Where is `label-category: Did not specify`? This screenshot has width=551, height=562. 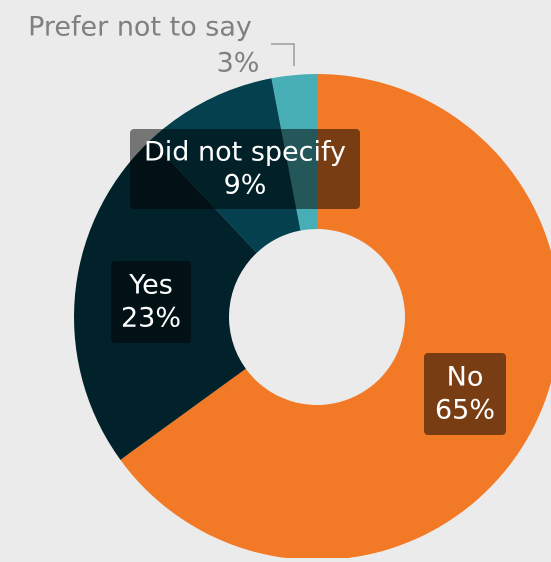 label-category: Did not specify is located at coordinates (245, 152).